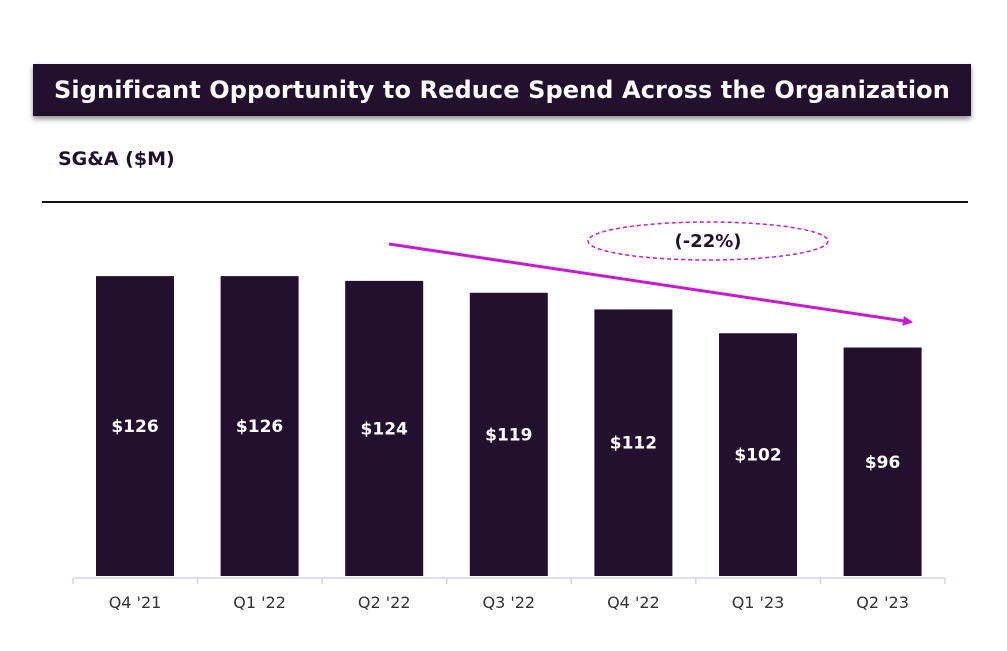 This screenshot has height=651, width=1007. I want to click on x-tick-label: Q3 '22, so click(508, 602).